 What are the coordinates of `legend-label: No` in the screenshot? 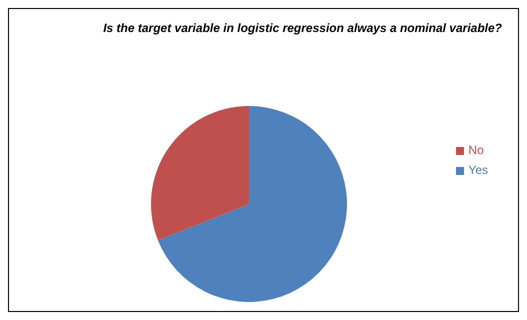 It's located at (476, 150).